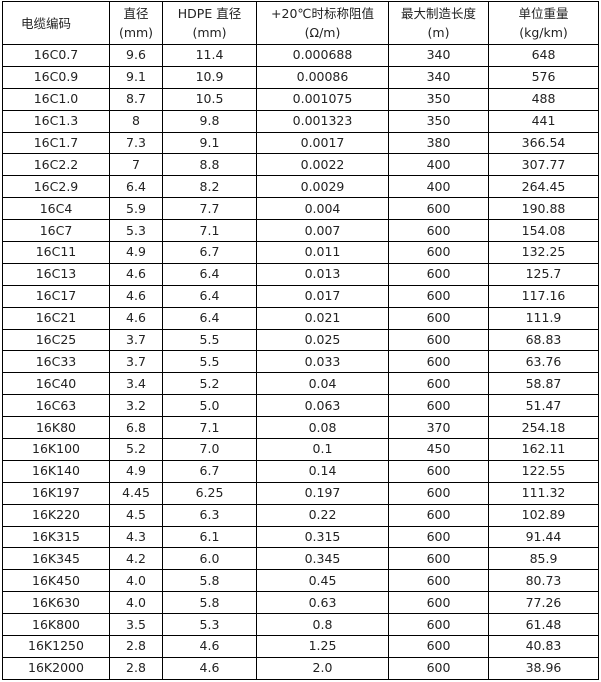  Describe the element at coordinates (322, 121) in the screenshot. I see `table-cell: 0.001323` at that location.